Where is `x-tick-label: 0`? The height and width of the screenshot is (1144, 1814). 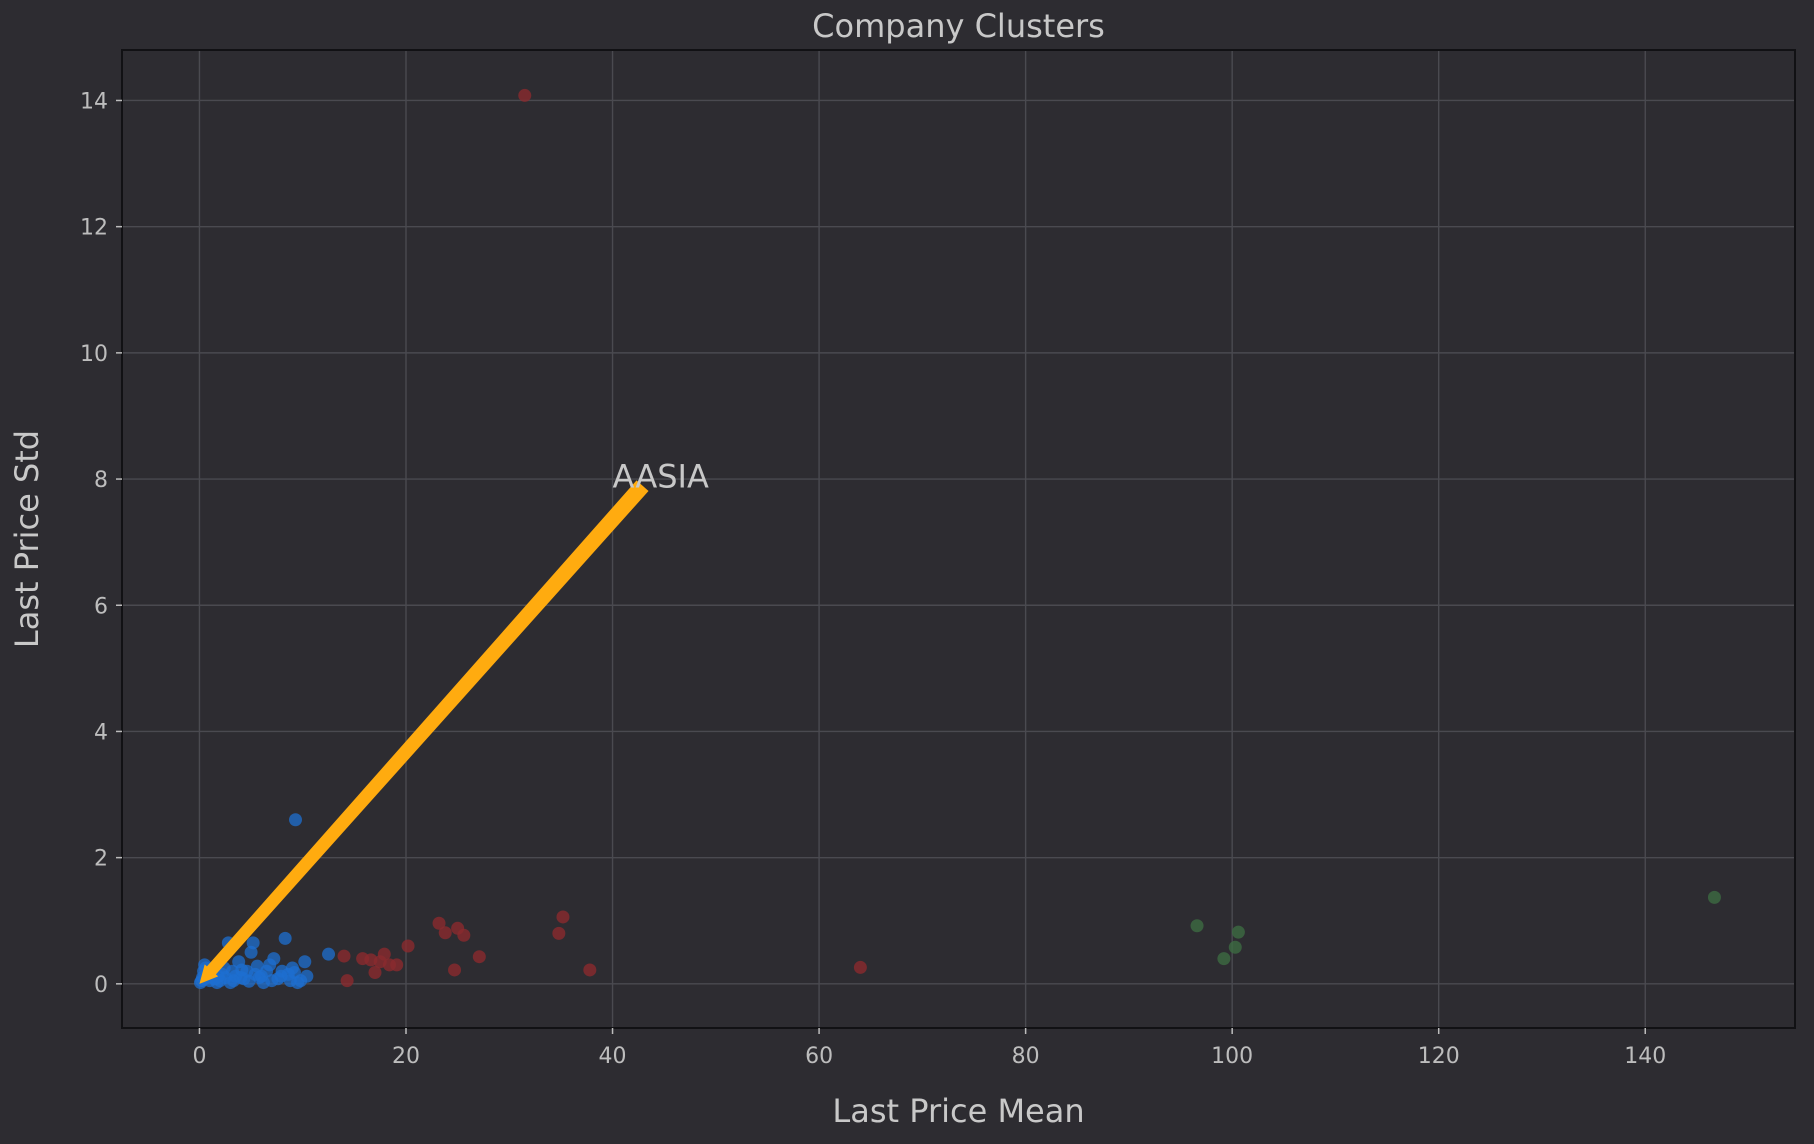 x-tick-label: 0 is located at coordinates (199, 1056).